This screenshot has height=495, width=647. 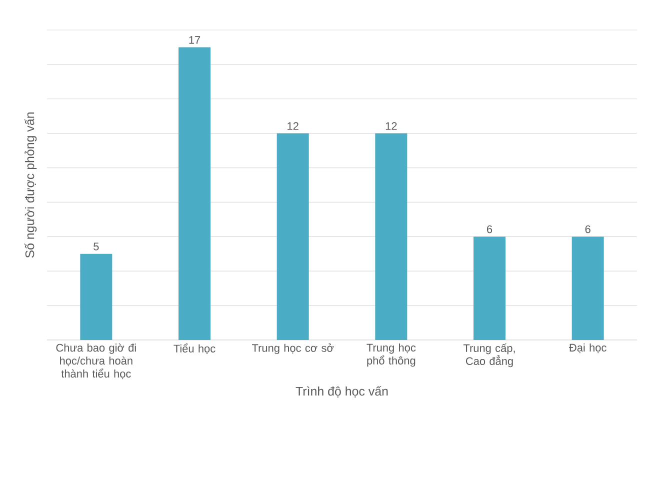 I want to click on data-label: 5, so click(x=96, y=246).